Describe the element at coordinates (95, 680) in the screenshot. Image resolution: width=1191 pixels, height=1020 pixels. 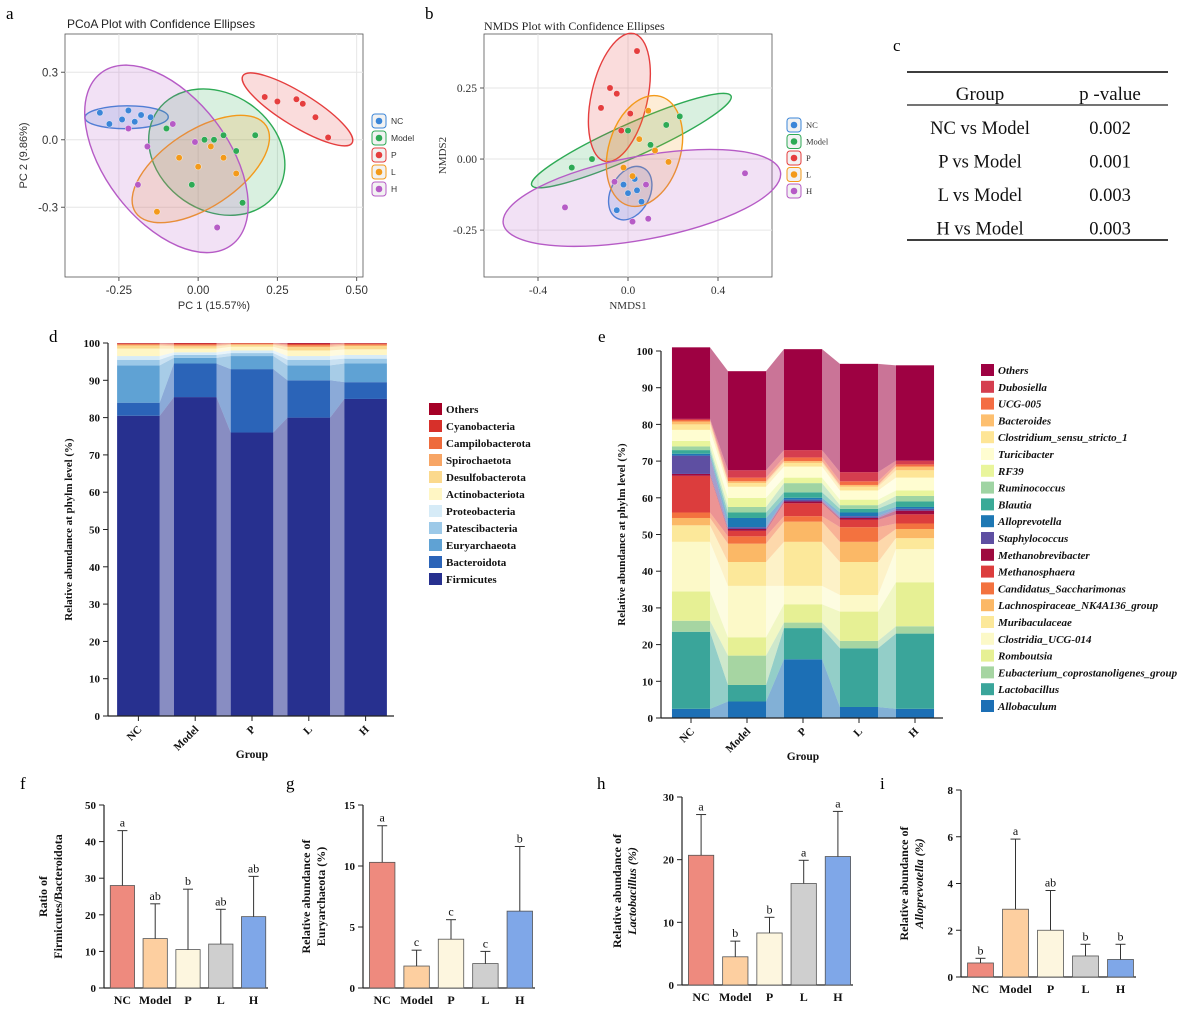
I see `y-tick-label: 10` at that location.